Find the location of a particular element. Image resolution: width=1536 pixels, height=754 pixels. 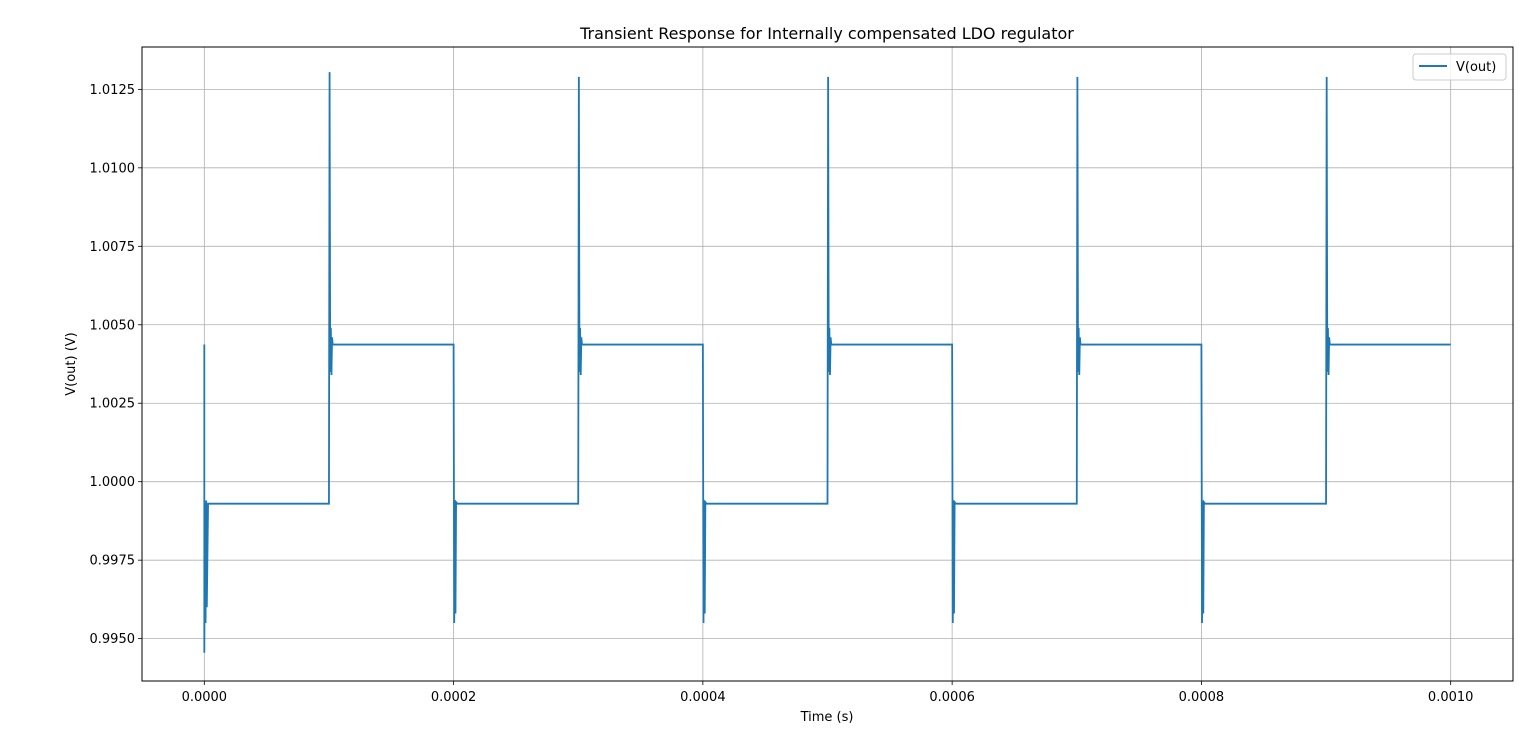

y-tick-label: 1.0100 is located at coordinates (113, 168).